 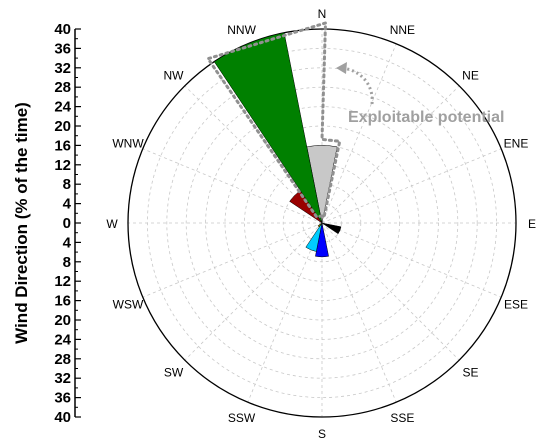 What do you see at coordinates (357, 85) in the screenshot?
I see `annotation-arrow` at bounding box center [357, 85].